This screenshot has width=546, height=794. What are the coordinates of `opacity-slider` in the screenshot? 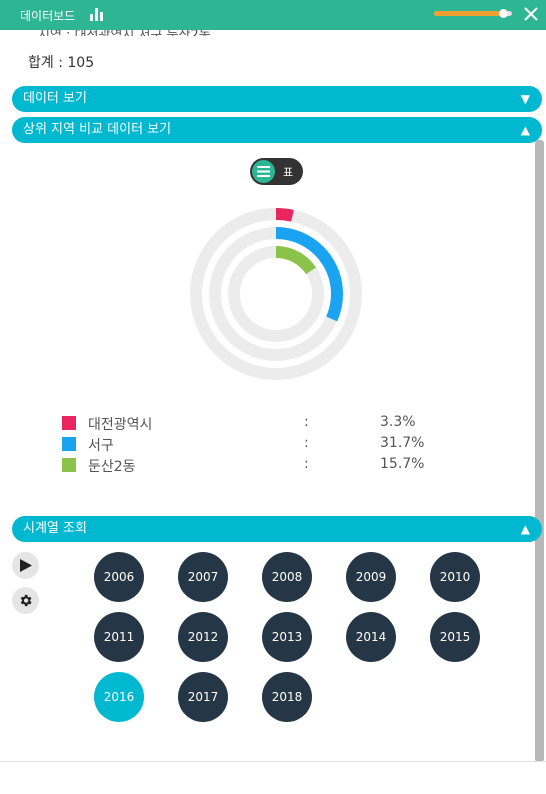 It's located at (473, 13).